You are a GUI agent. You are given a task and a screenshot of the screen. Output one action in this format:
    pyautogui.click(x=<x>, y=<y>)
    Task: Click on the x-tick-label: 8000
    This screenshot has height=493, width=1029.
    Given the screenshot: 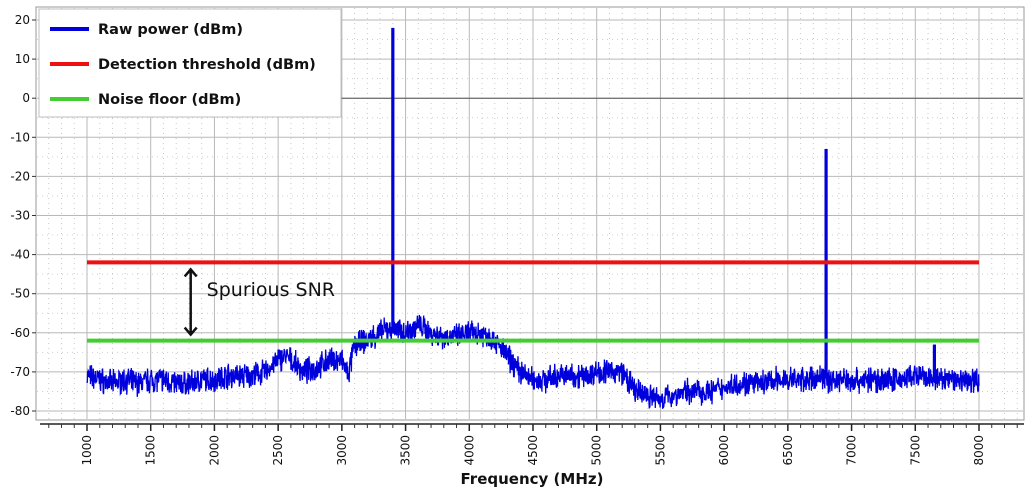 What is the action you would take?
    pyautogui.click(x=979, y=450)
    